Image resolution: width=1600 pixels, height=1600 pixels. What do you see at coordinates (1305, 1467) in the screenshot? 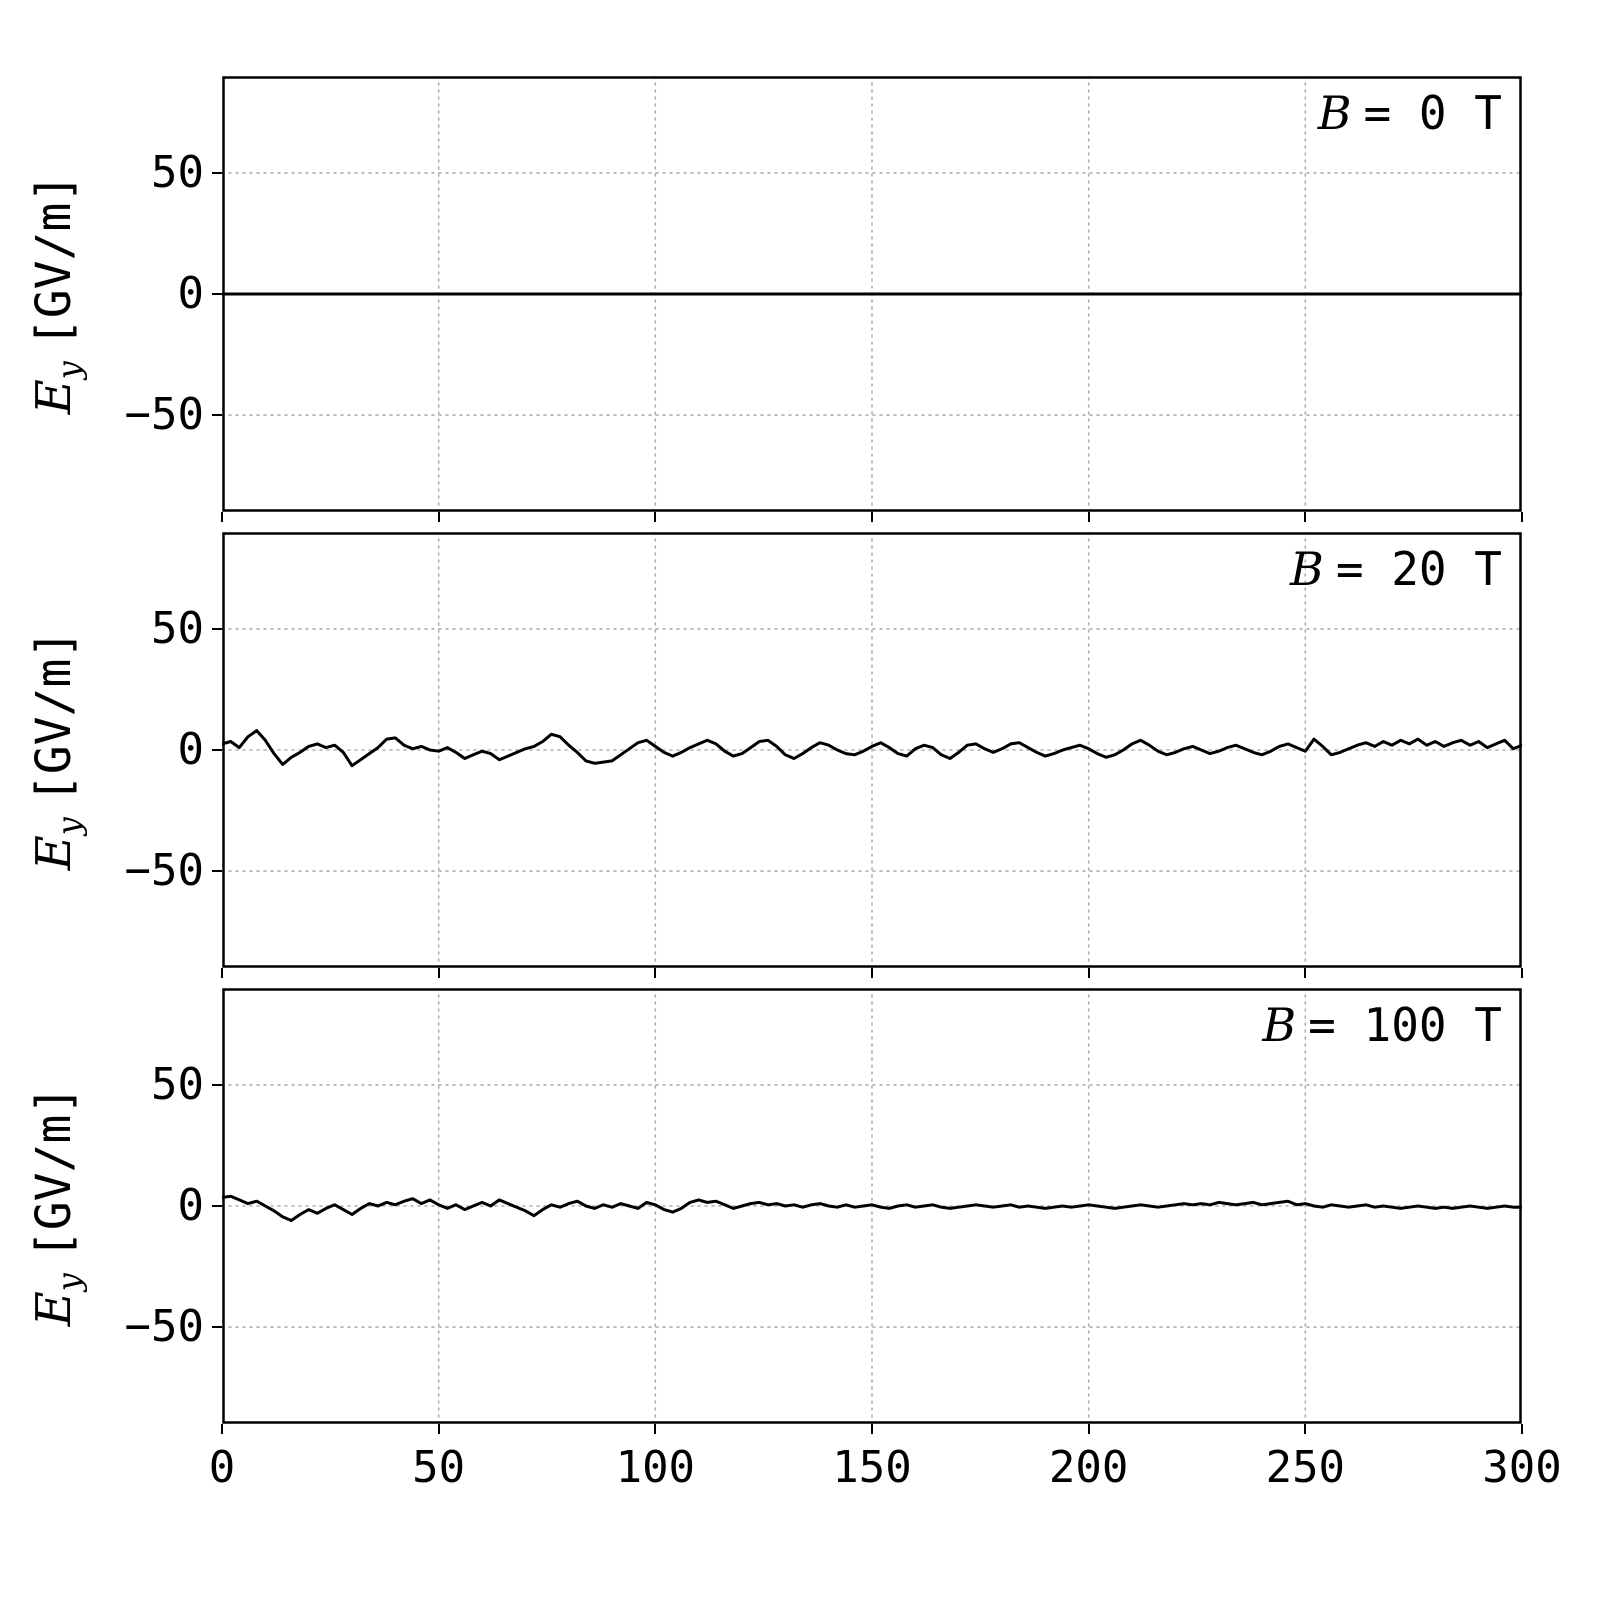
I see `x-tick-label: 250` at bounding box center [1305, 1467].